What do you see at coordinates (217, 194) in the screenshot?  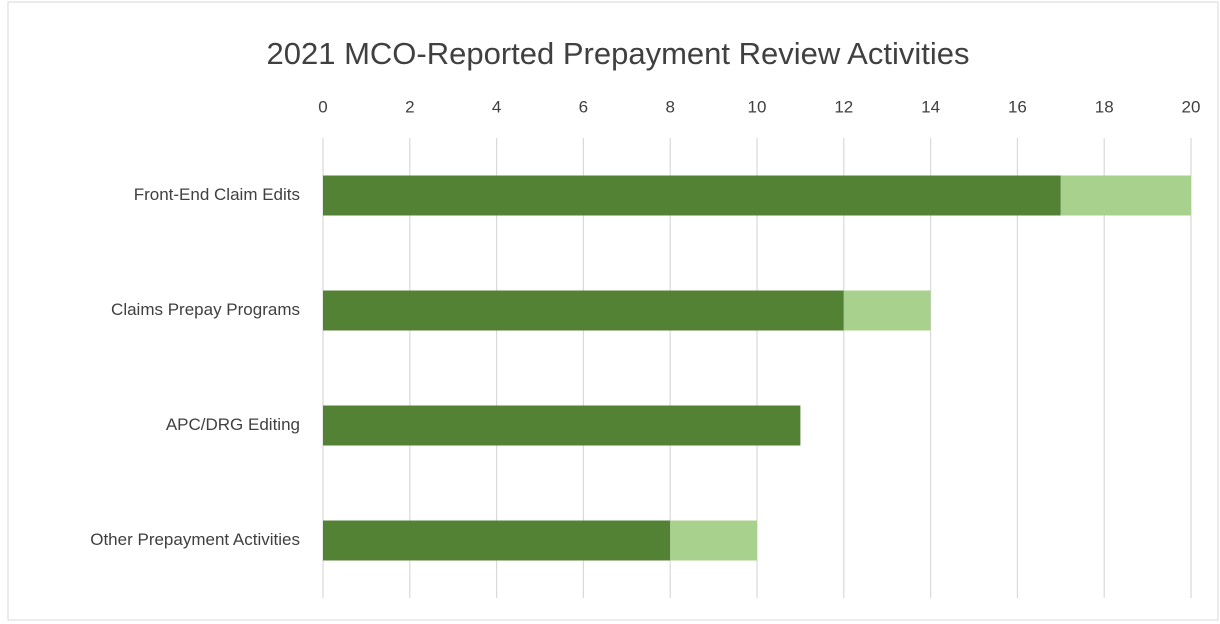 I see `y-tick-label: Front-End Claim Edits` at bounding box center [217, 194].